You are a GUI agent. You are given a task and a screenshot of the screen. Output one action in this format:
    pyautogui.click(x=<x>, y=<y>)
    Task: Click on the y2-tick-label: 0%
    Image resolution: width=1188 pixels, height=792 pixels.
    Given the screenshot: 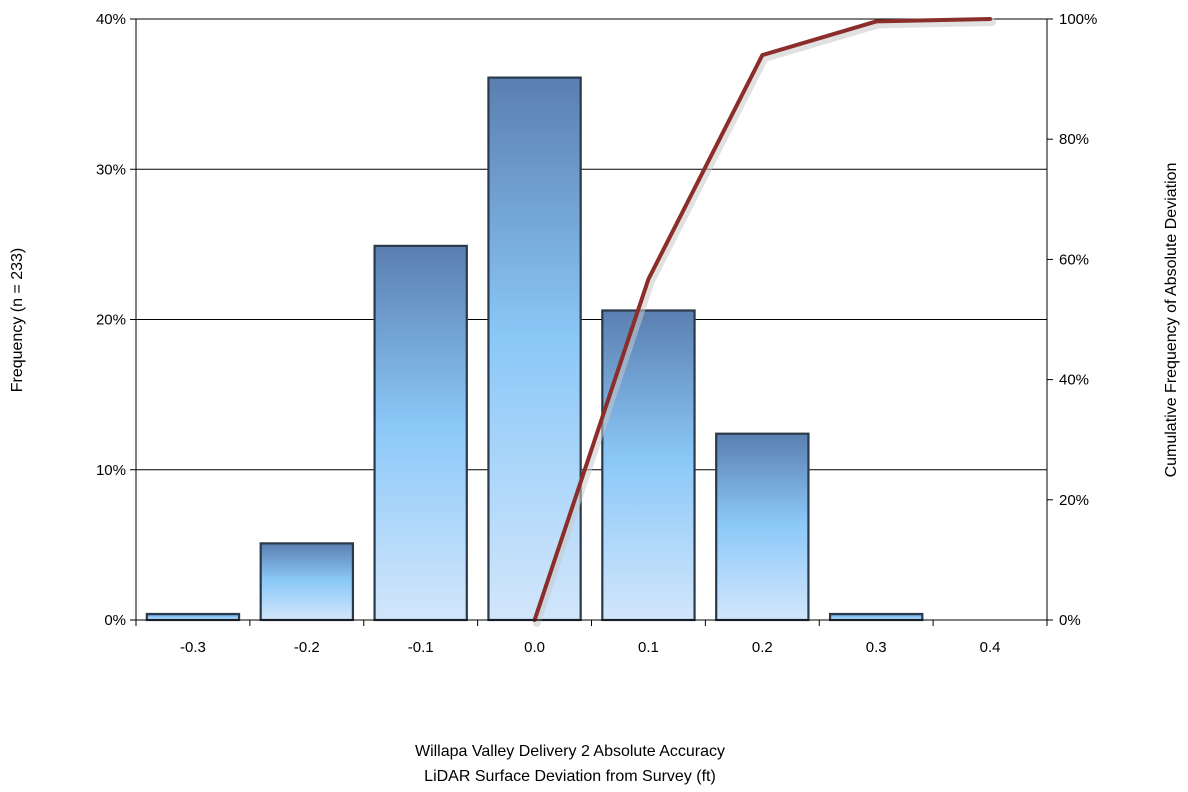 What is the action you would take?
    pyautogui.click(x=1070, y=620)
    